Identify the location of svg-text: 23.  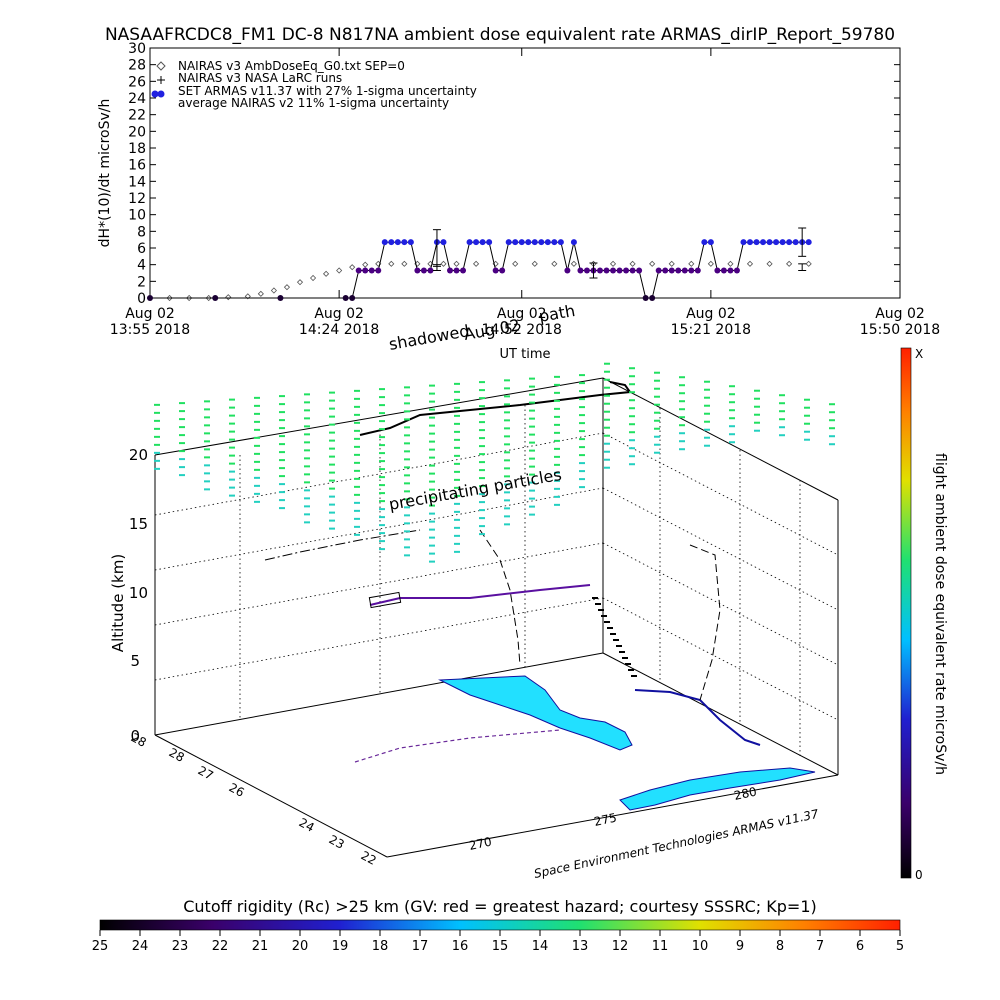
(337, 842).